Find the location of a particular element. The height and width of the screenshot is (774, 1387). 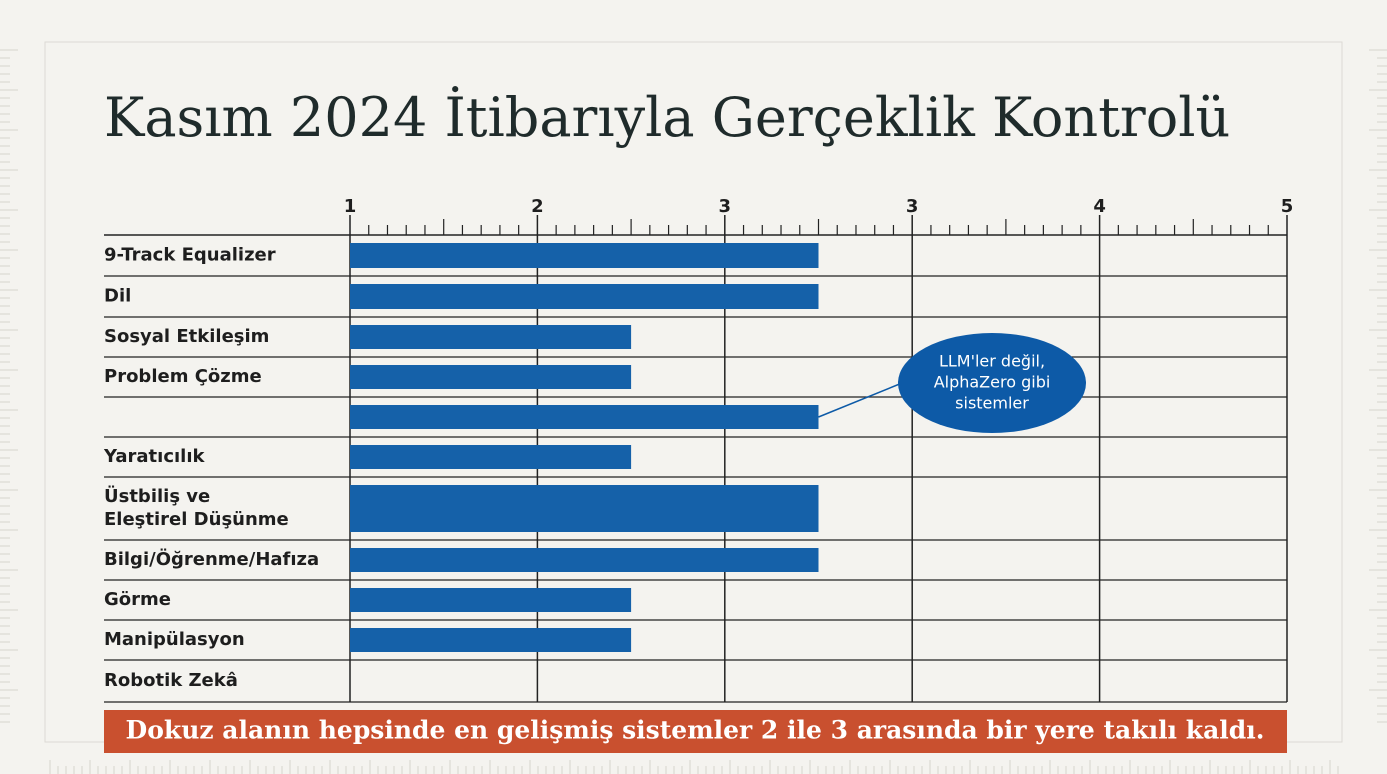

x-tick-label: 4 is located at coordinates (1099, 206).